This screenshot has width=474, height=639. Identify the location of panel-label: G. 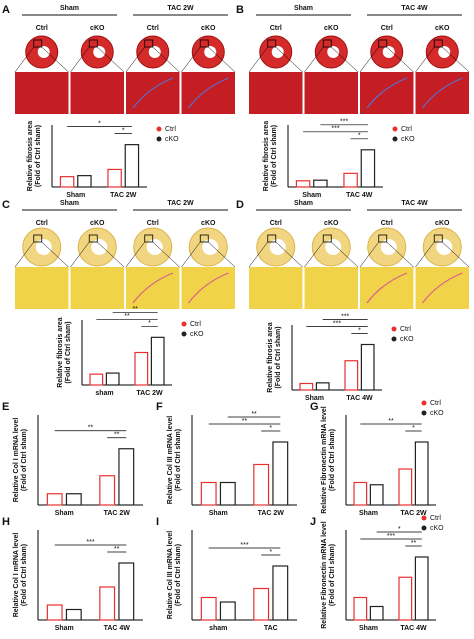
(314, 407).